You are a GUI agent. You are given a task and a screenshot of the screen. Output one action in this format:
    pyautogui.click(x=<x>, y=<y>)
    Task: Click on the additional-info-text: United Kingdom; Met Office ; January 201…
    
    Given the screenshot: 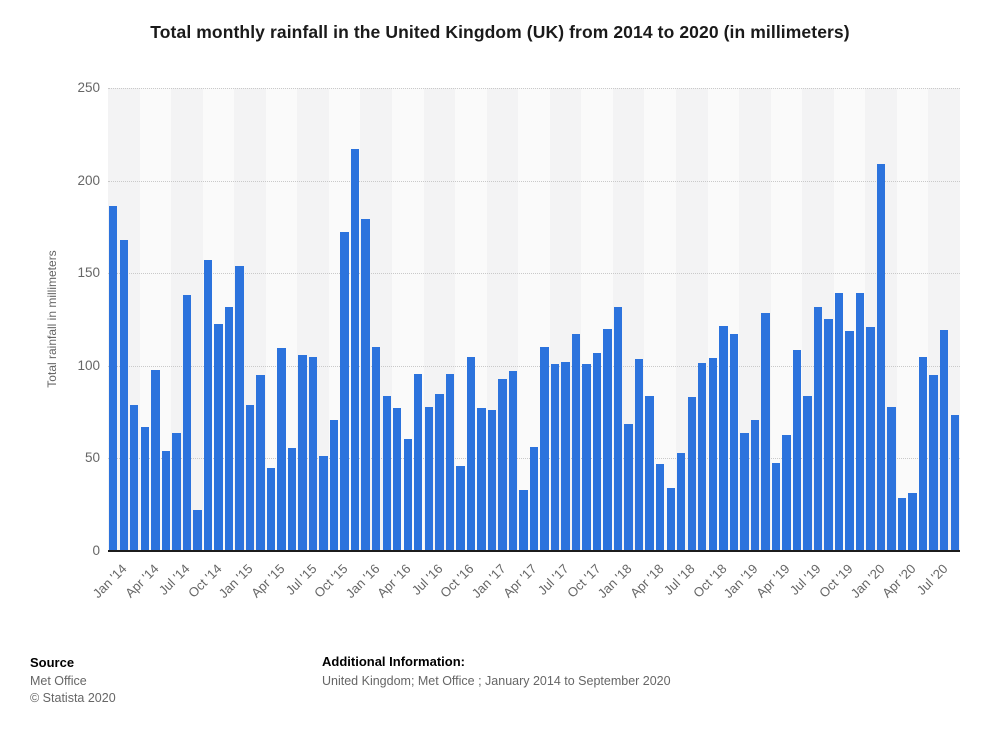 What is the action you would take?
    pyautogui.click(x=496, y=681)
    